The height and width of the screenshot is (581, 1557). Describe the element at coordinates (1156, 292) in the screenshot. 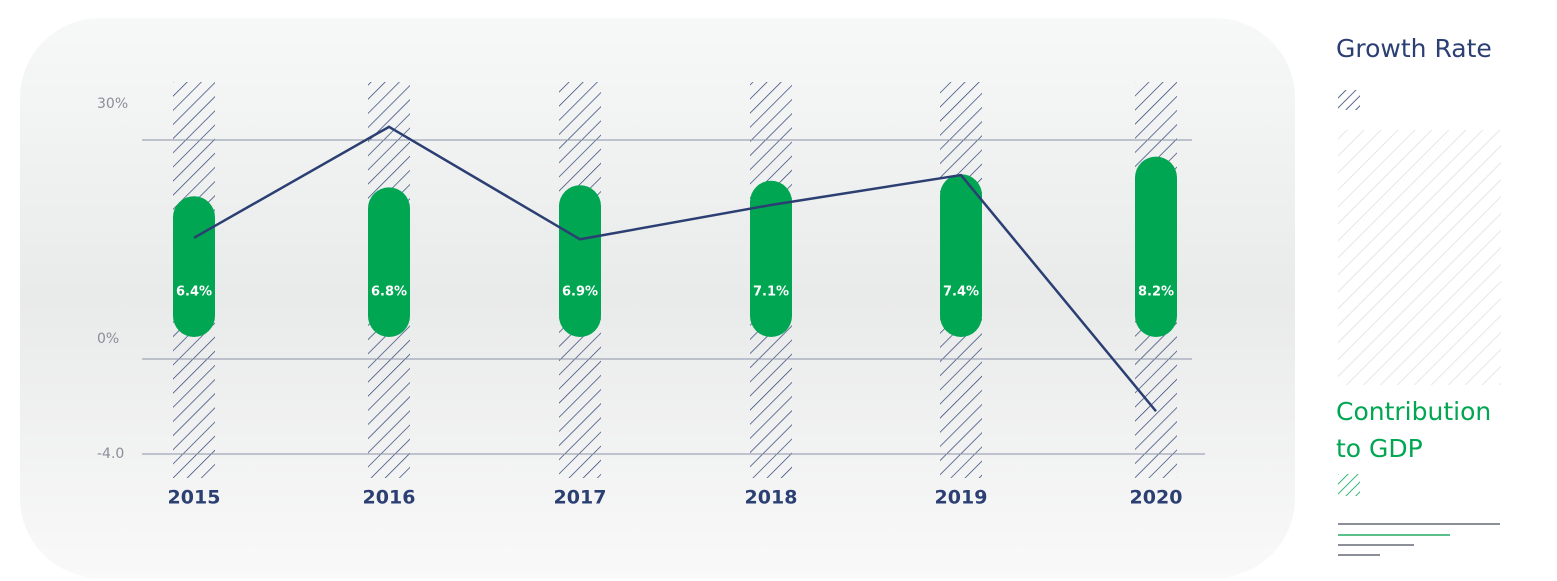

I see `data-label: 8.2%` at that location.